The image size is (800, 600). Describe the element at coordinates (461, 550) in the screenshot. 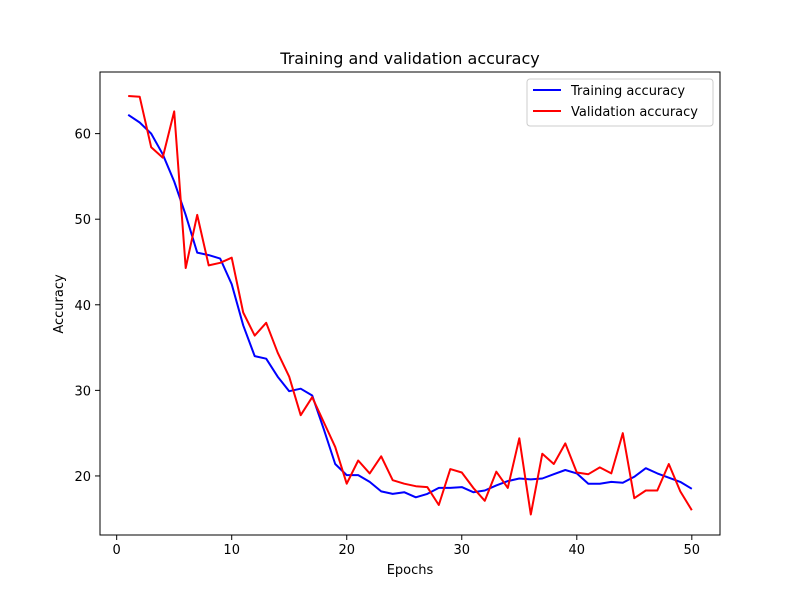

I see `x-tick-label: 30` at that location.